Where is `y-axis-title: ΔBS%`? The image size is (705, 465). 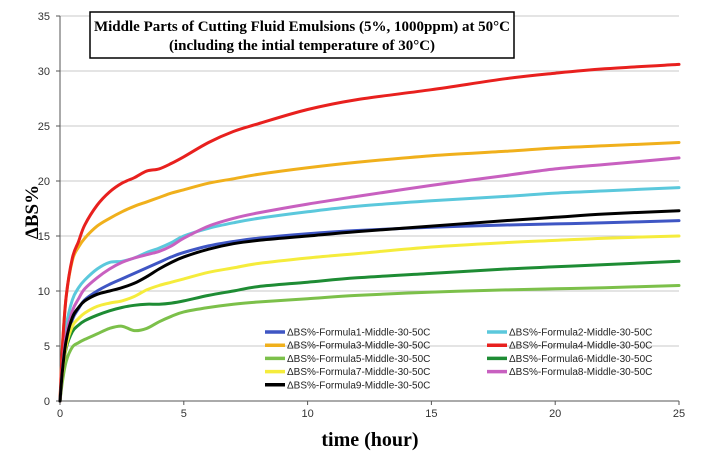 y-axis-title: ΔBS% is located at coordinates (32, 212).